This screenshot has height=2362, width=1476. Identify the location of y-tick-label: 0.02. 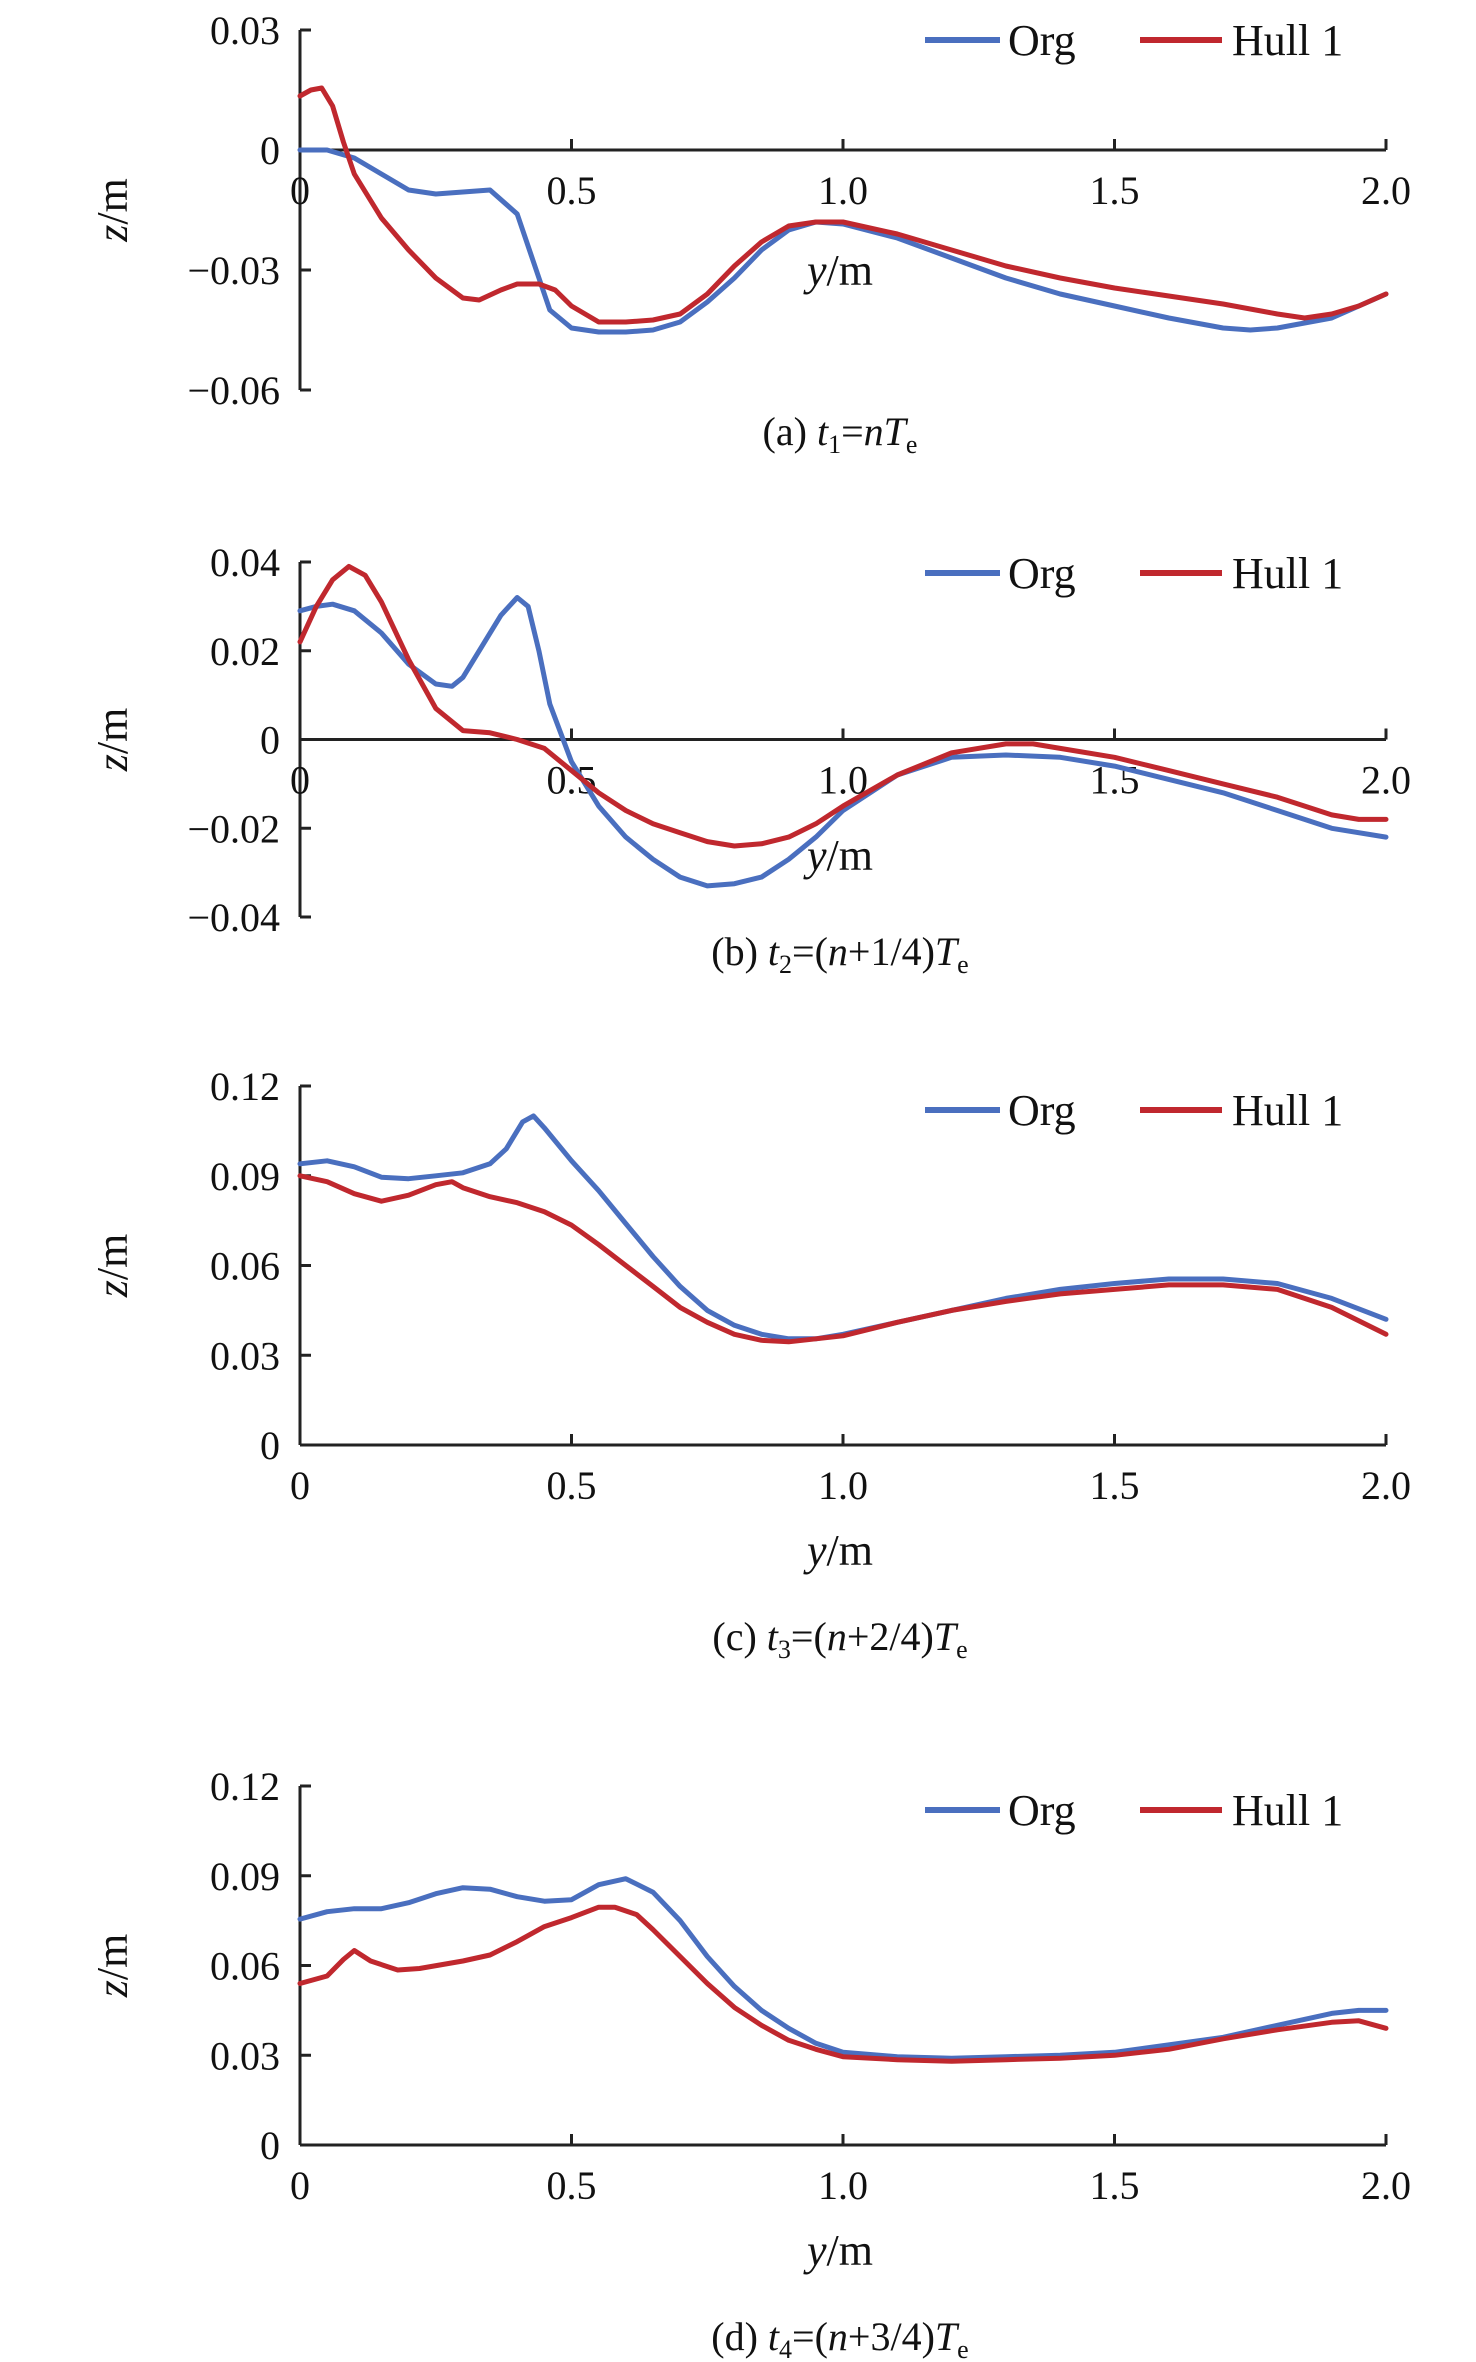
(245, 651).